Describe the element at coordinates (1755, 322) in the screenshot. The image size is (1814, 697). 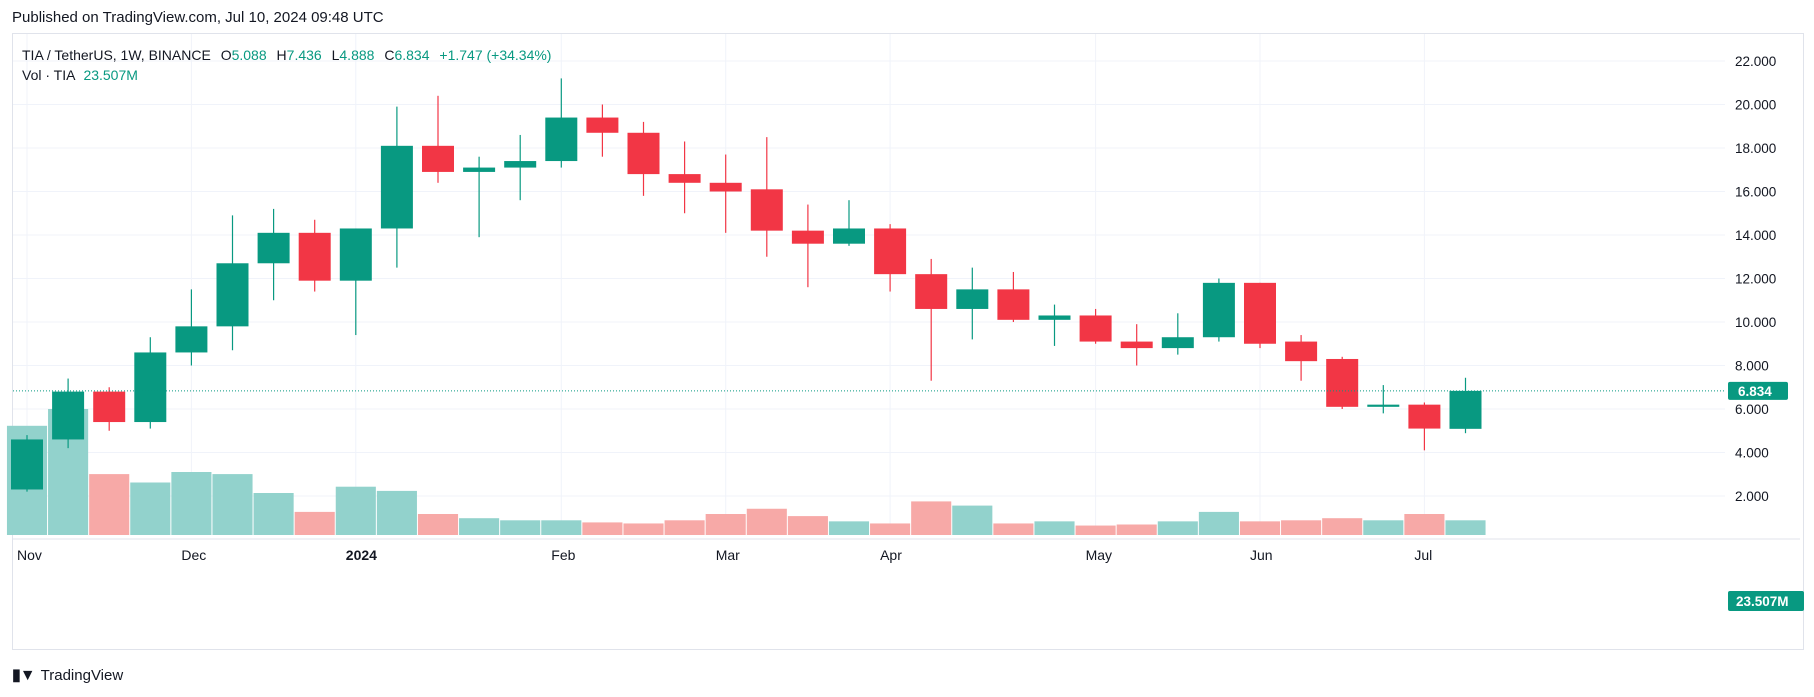
I see `y-tick-label: 10.000` at that location.